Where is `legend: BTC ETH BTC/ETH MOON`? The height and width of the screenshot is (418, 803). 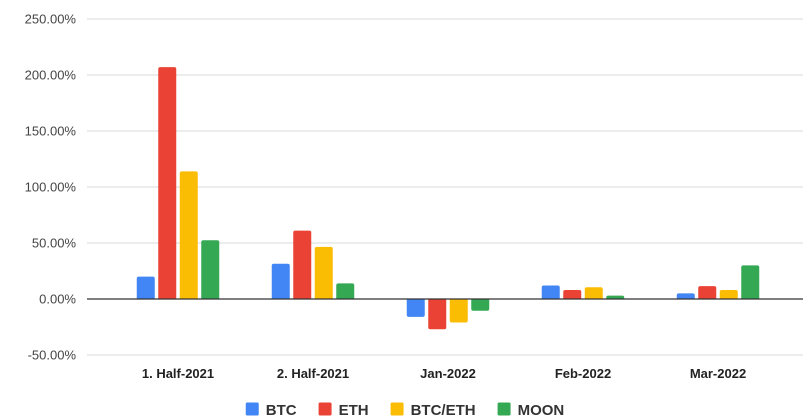
legend: BTC ETH BTC/ETH MOON is located at coordinates (405, 410).